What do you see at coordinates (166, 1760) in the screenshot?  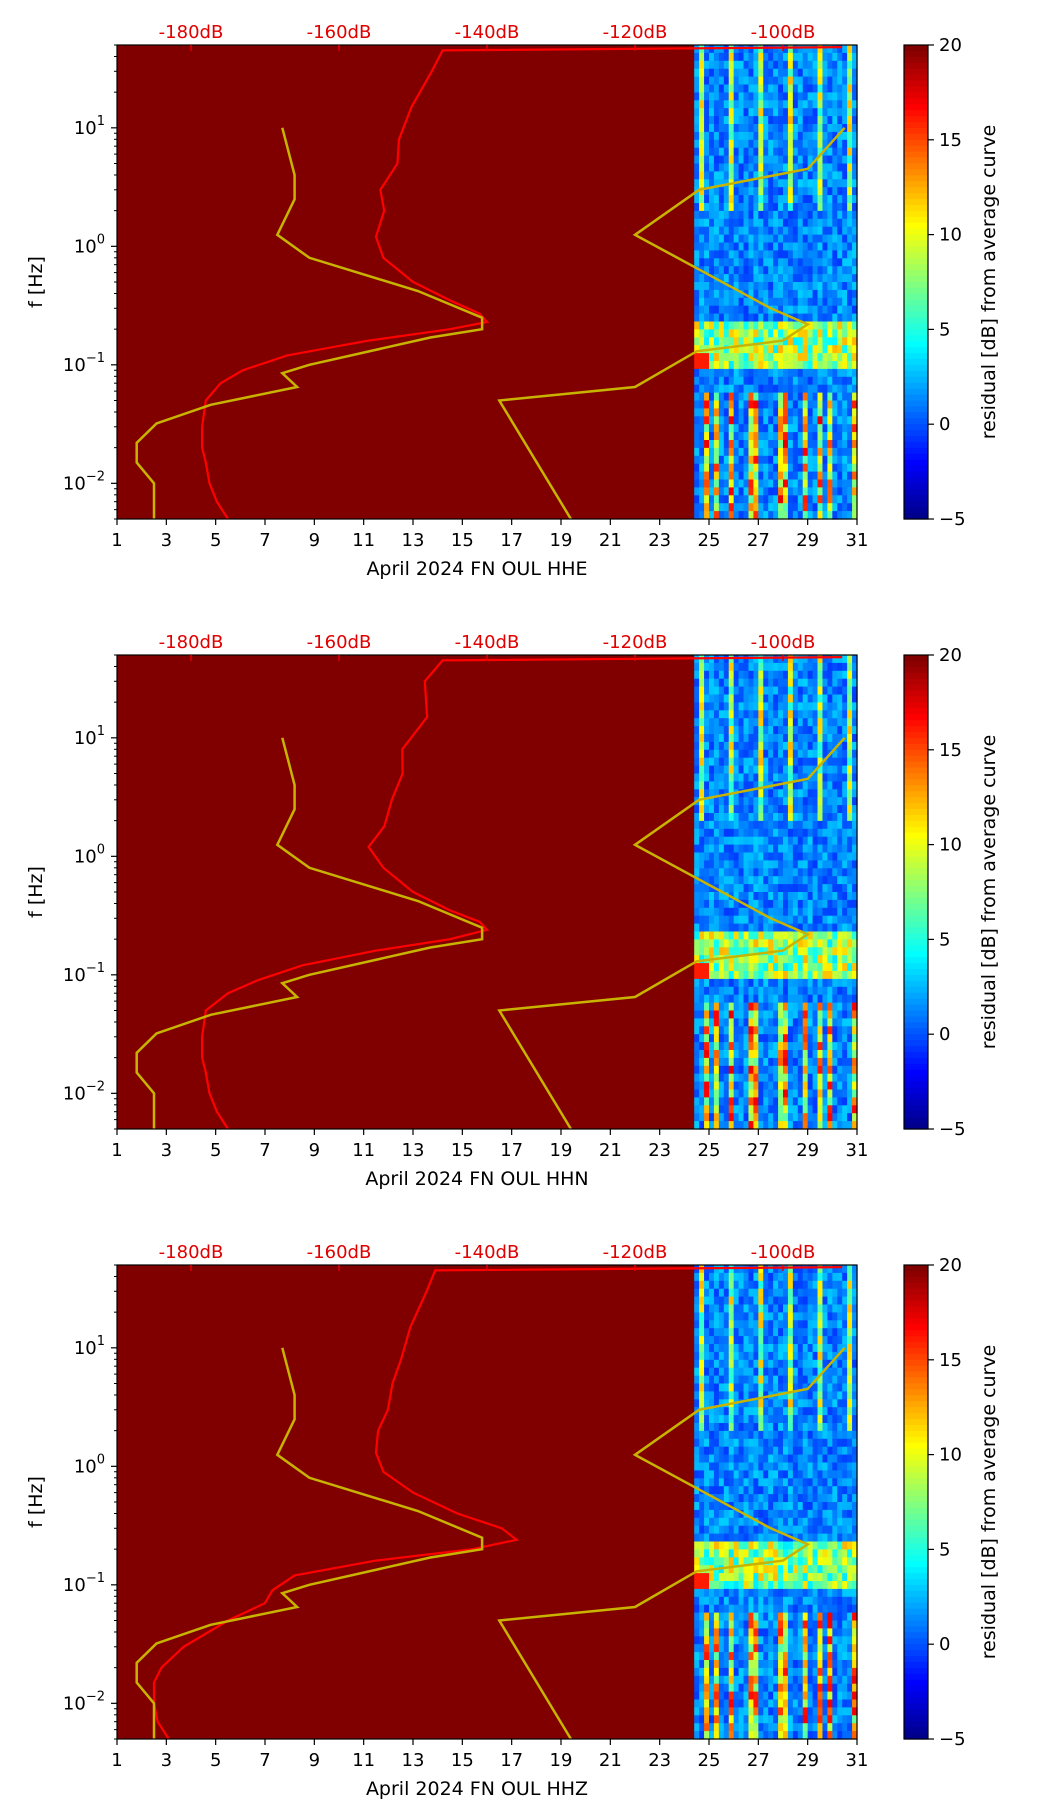 I see `x-tick-label: 3` at bounding box center [166, 1760].